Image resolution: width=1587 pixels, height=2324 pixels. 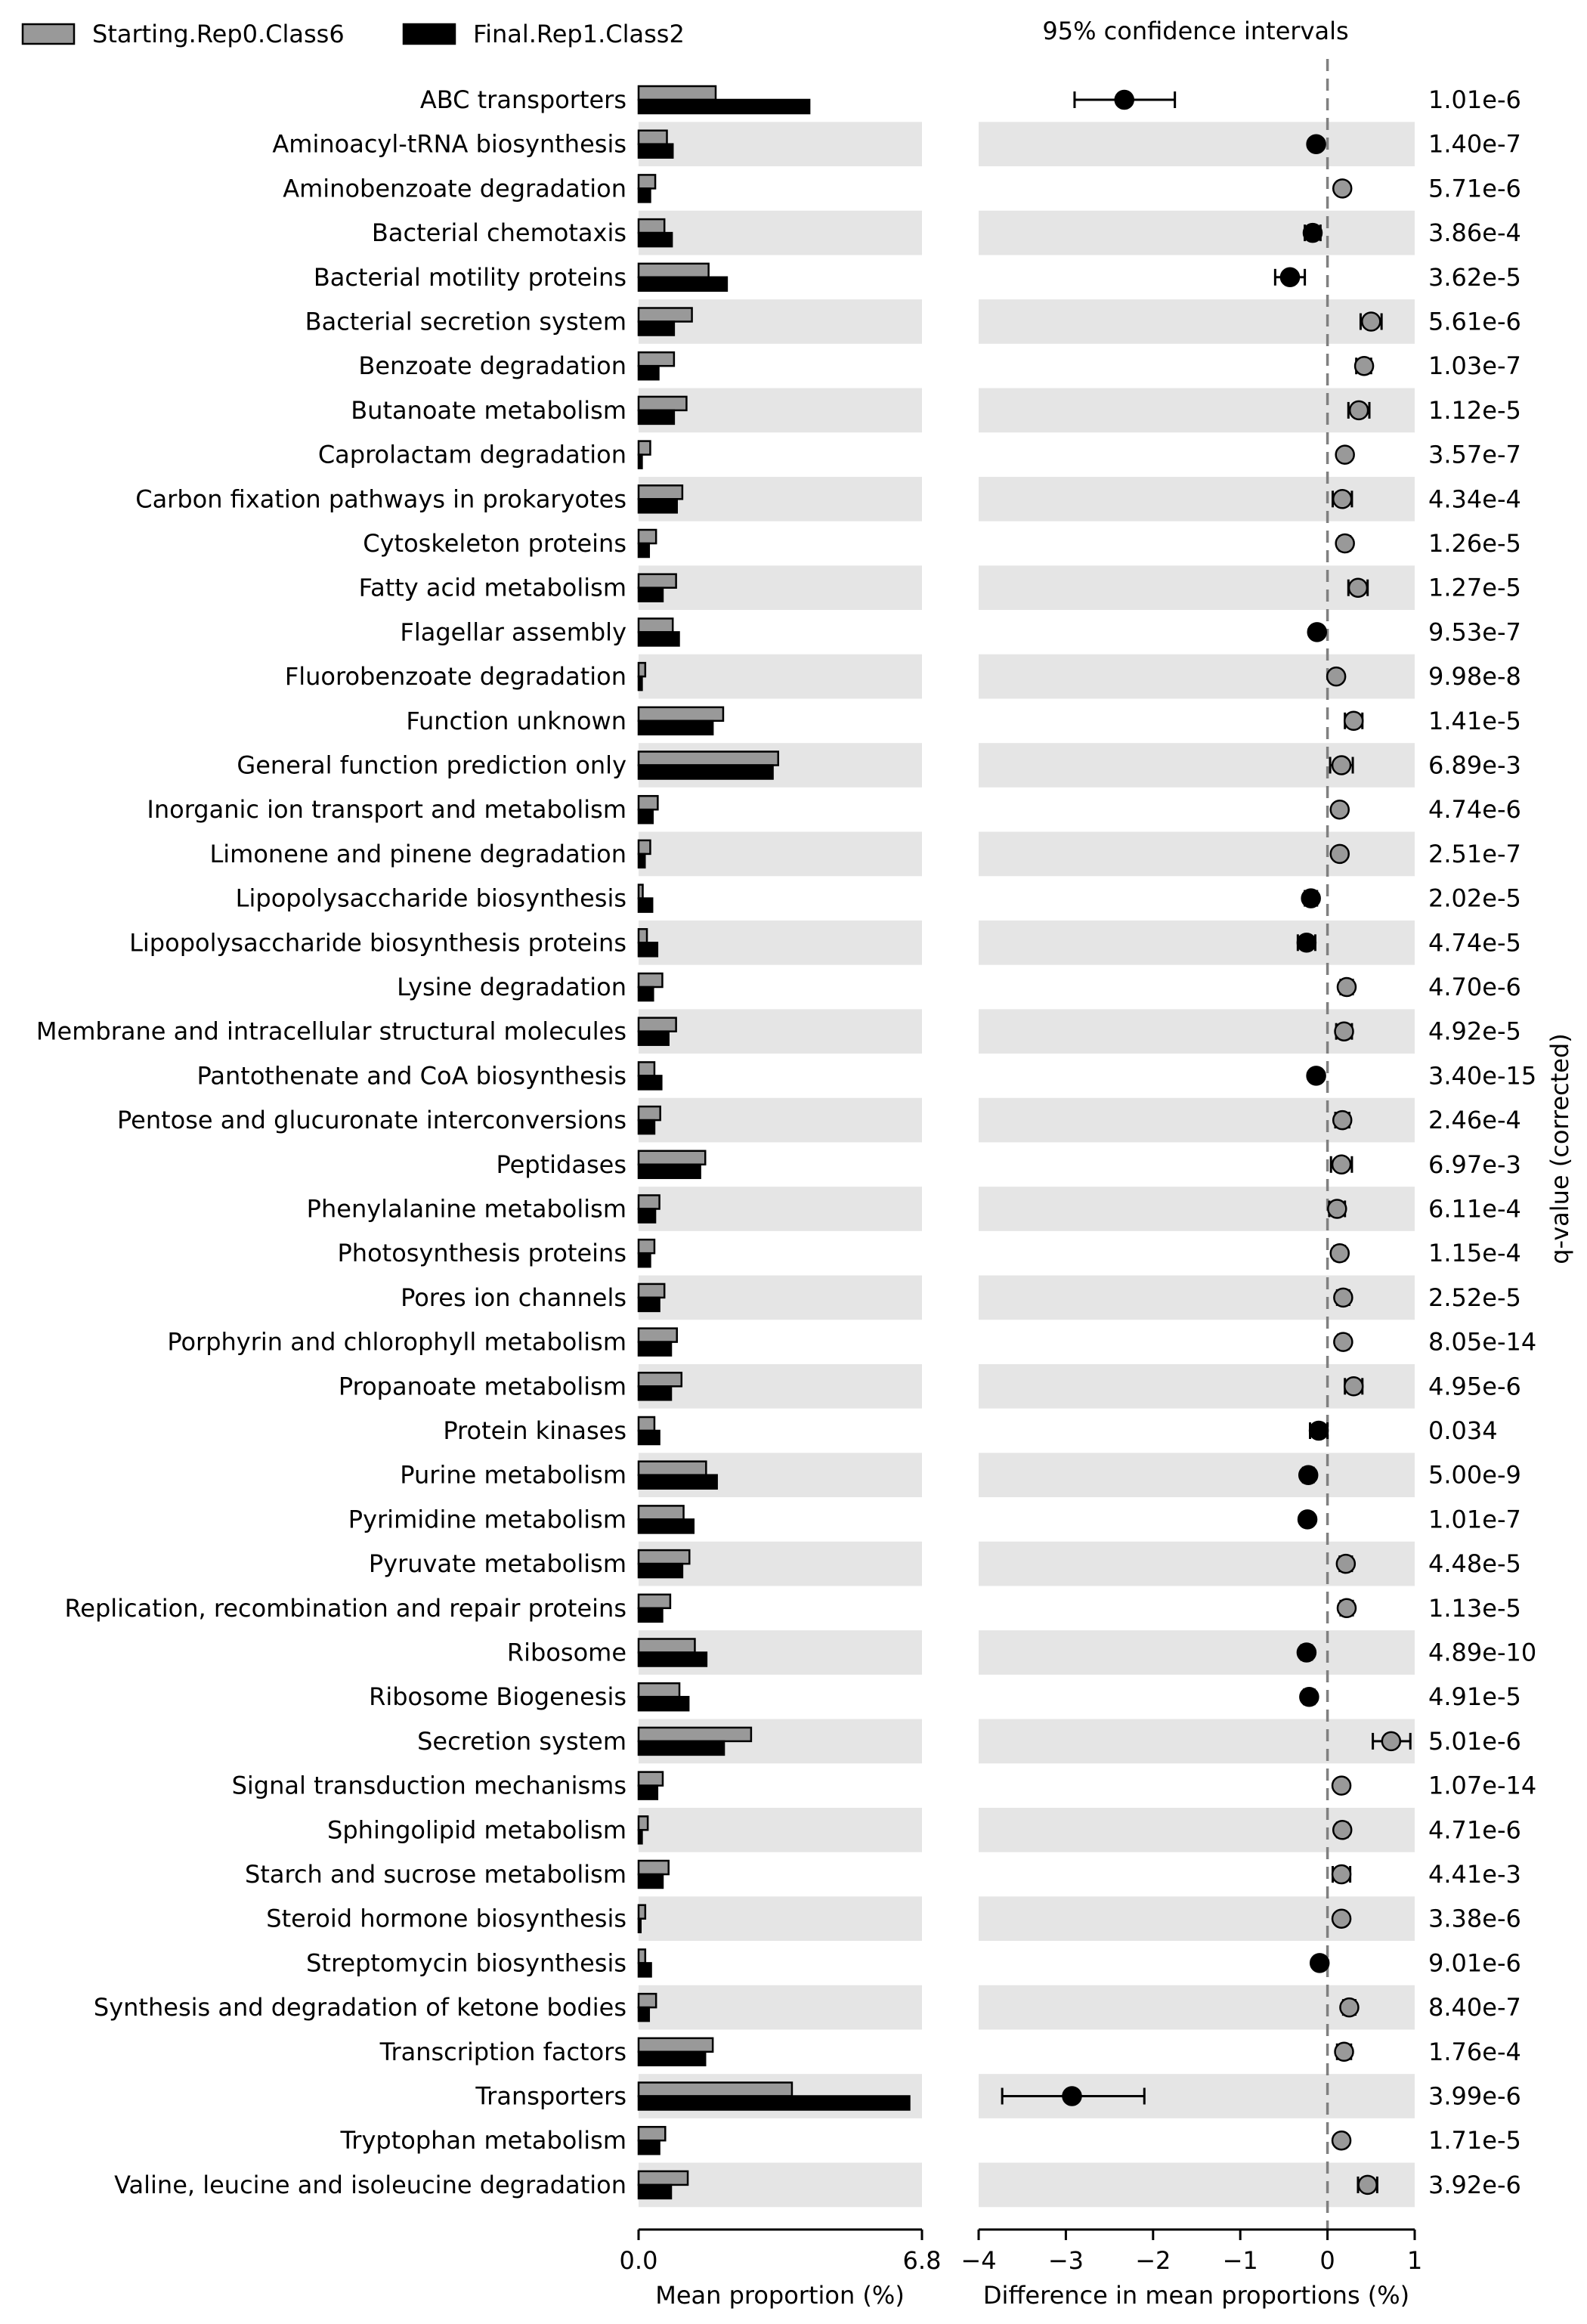 What do you see at coordinates (639, 2260) in the screenshot?
I see `left-tick-label: 0.0` at bounding box center [639, 2260].